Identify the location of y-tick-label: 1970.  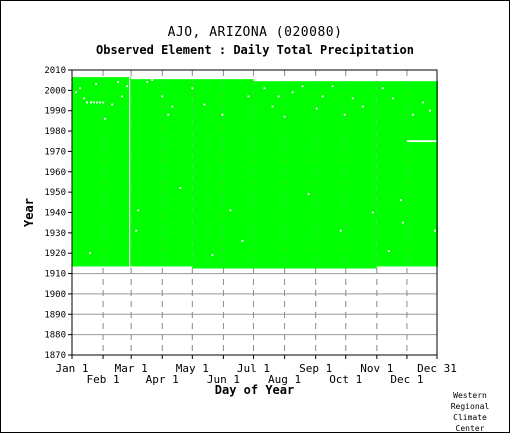
(55, 152).